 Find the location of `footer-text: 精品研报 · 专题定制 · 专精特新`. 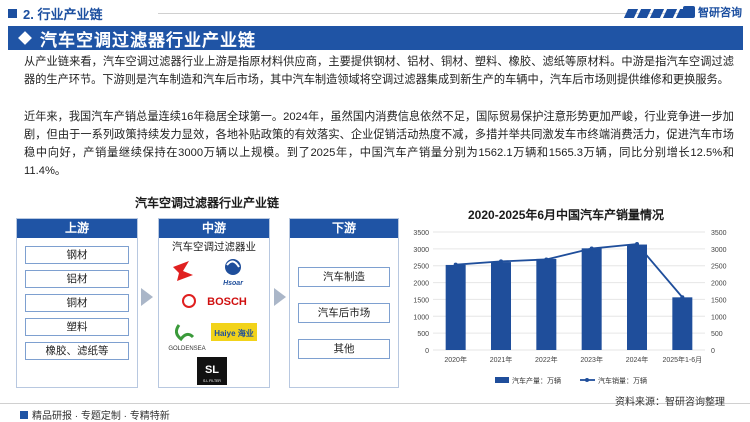

footer-text: 精品研报 · 专题定制 · 专精特新 is located at coordinates (101, 416).